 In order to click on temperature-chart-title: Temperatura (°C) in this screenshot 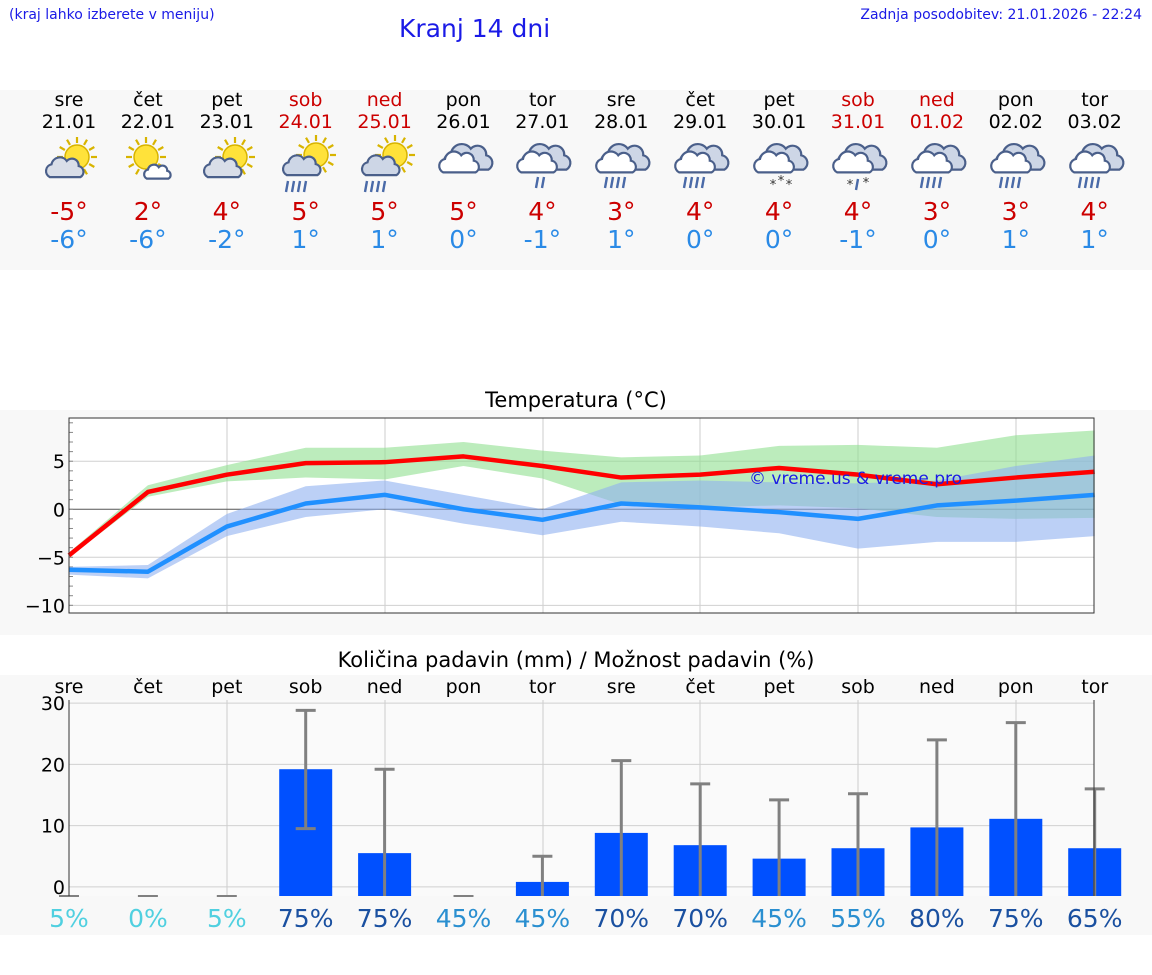, I will do `click(576, 400)`.